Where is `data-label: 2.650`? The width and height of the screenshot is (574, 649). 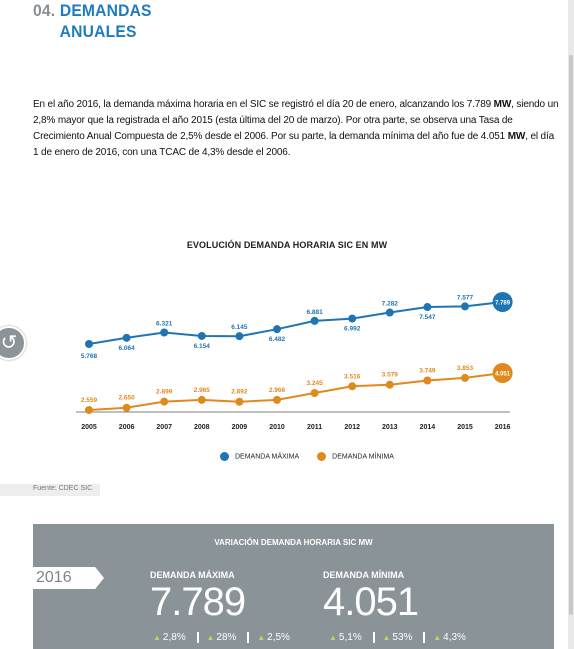
data-label: 2.650 is located at coordinates (126, 398).